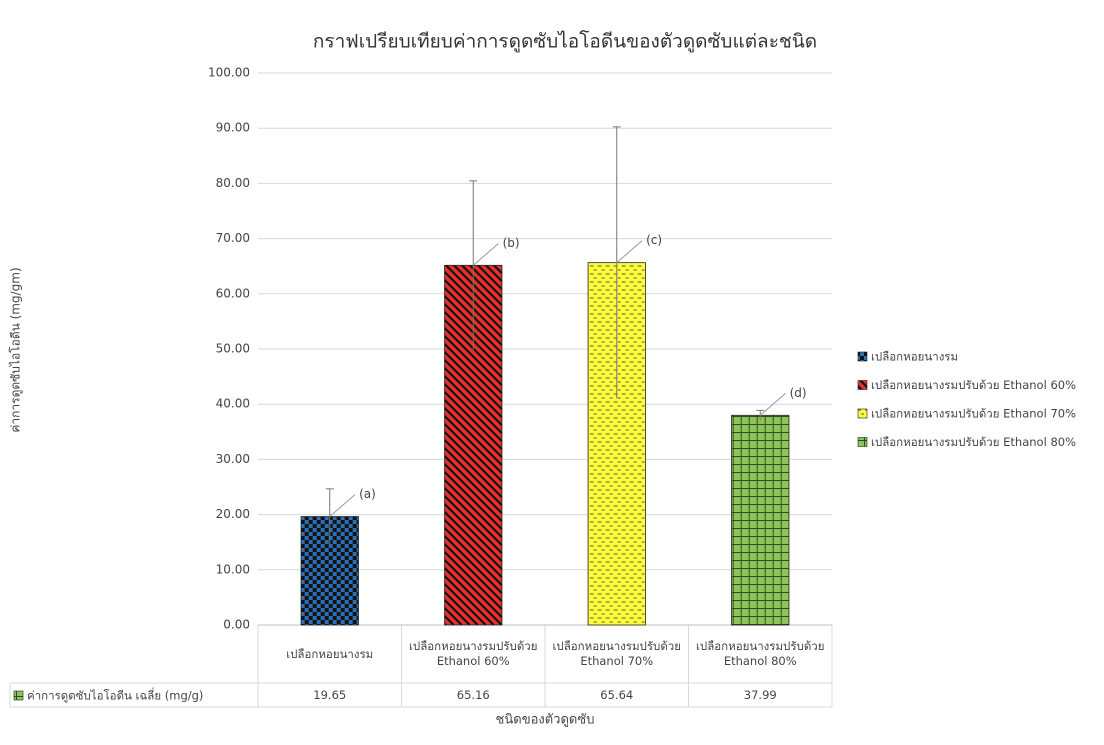 The image size is (1104, 745). What do you see at coordinates (115, 695) in the screenshot?
I see `table-row-label: ค่าการดูดซับไอโอดีน เฉลี่ย (mg/g)` at bounding box center [115, 695].